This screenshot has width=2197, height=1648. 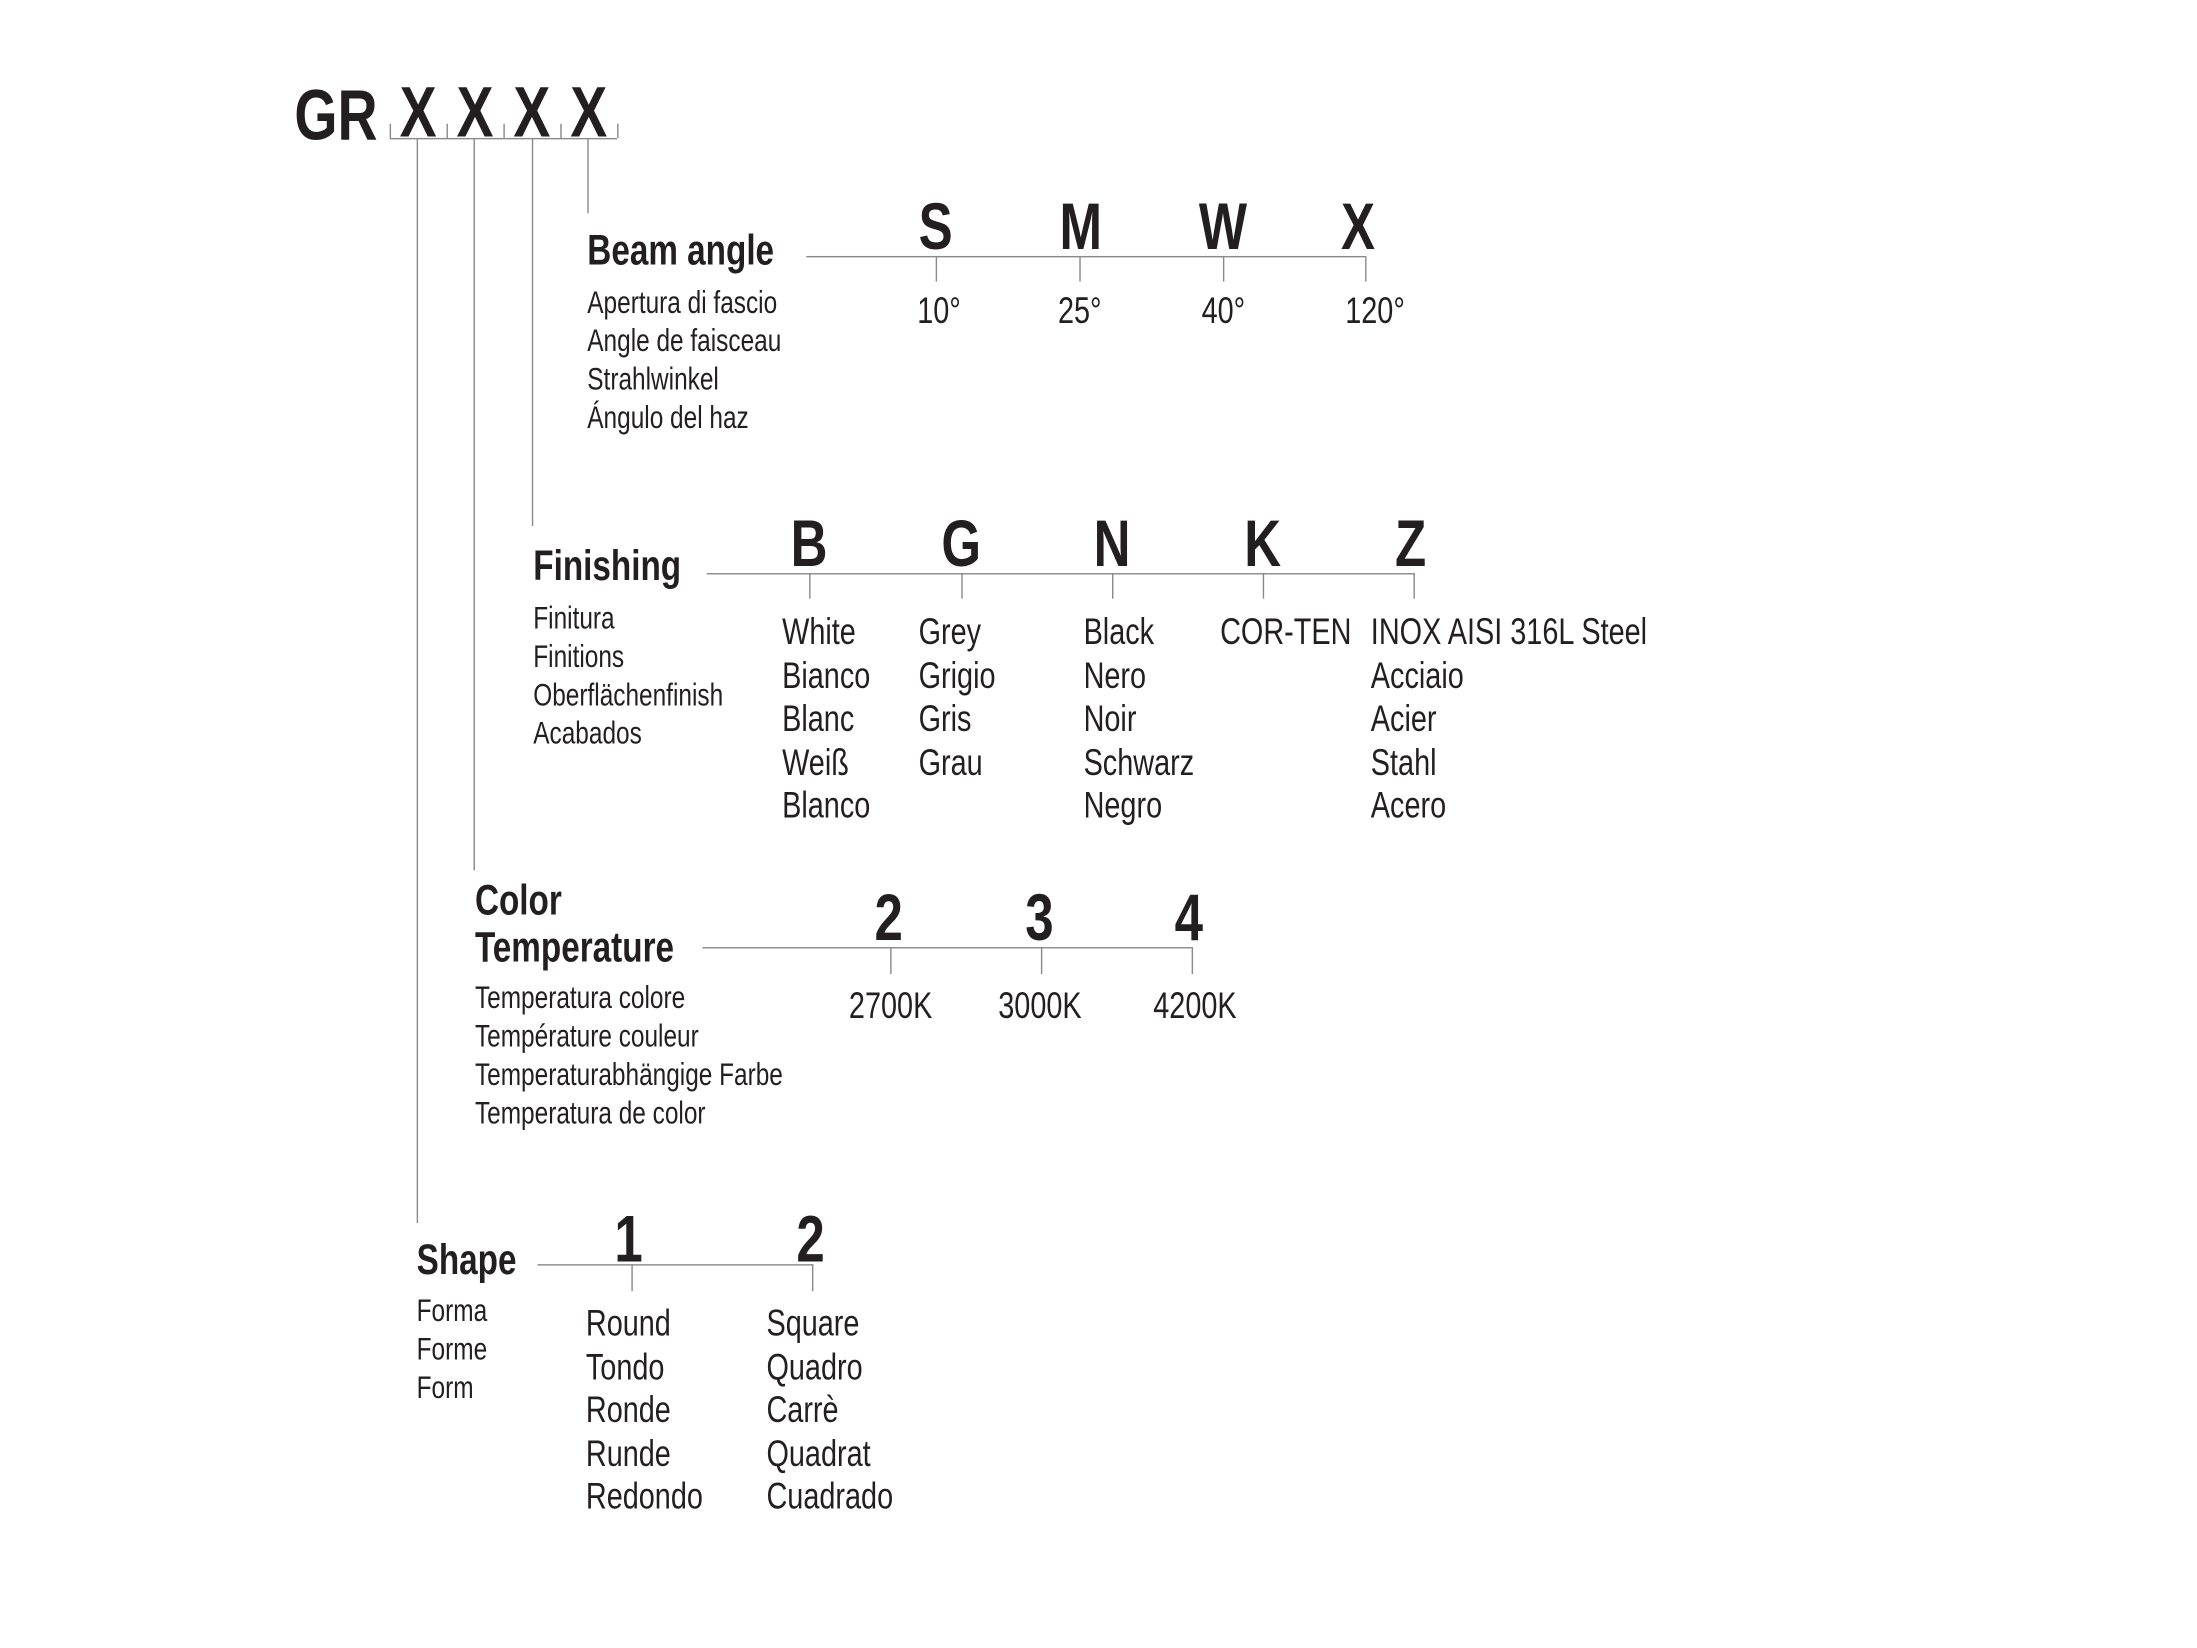 I want to click on finish-values-black: Black Nero Noir Schwarz Negro, so click(x=1139, y=718).